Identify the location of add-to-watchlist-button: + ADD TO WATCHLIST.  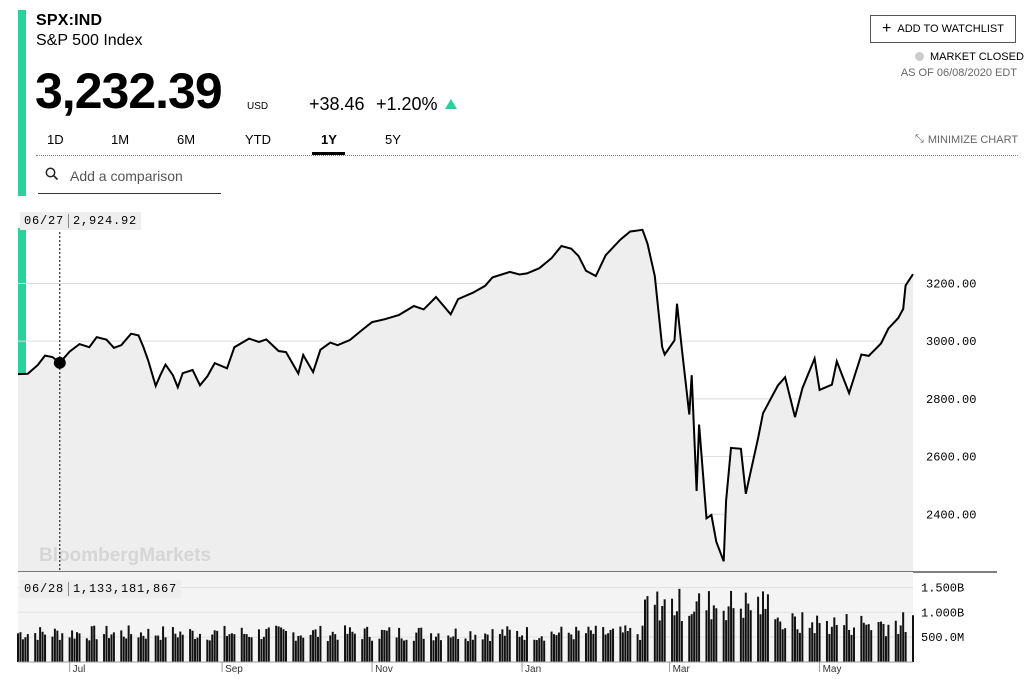
(943, 29).